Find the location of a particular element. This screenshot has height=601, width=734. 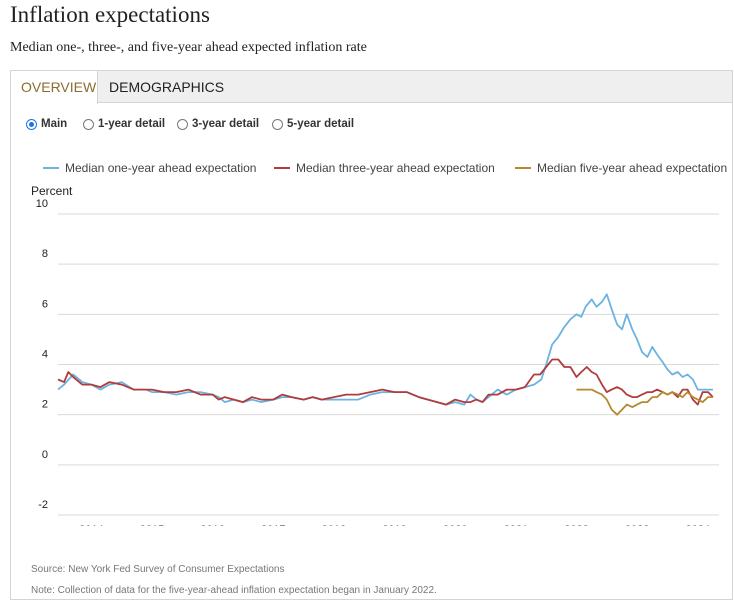

x-tick-label: 2023 is located at coordinates (637, 525).